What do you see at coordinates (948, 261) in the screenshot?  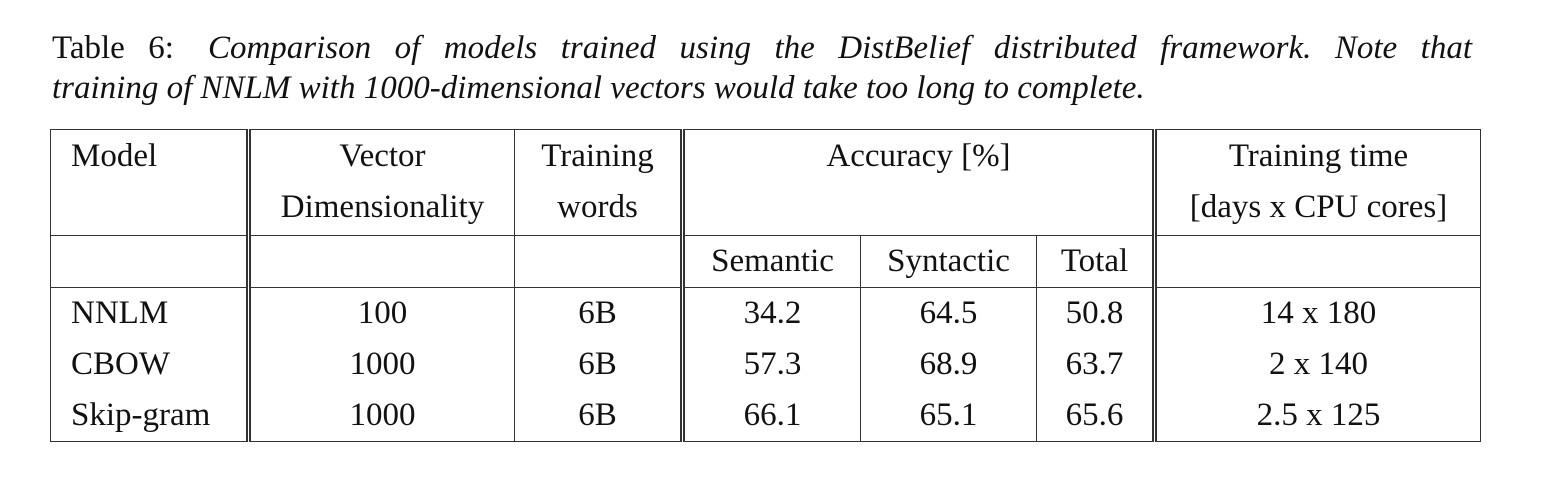 I see `header-syntactic: Syntactic` at bounding box center [948, 261].